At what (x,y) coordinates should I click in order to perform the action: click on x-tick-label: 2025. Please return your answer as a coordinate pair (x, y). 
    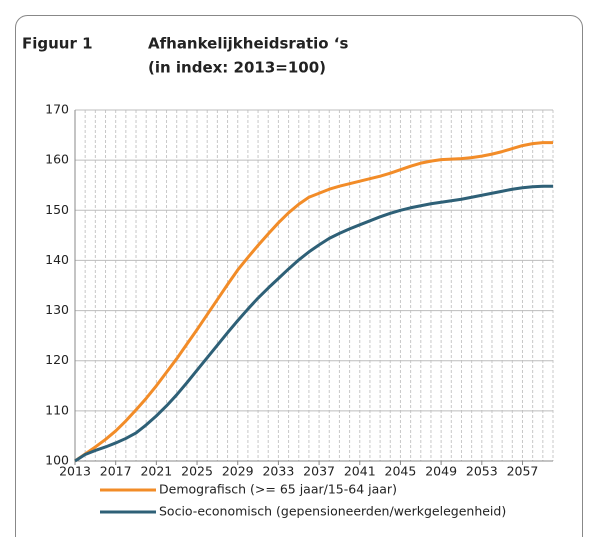
    Looking at the image, I should click on (197, 471).